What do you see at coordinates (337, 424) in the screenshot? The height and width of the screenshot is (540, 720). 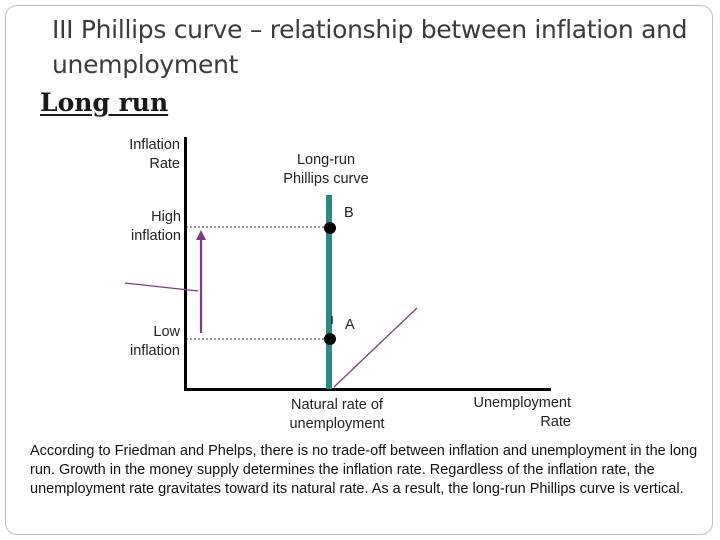 I see `natural-rate-line2: unemployment` at bounding box center [337, 424].